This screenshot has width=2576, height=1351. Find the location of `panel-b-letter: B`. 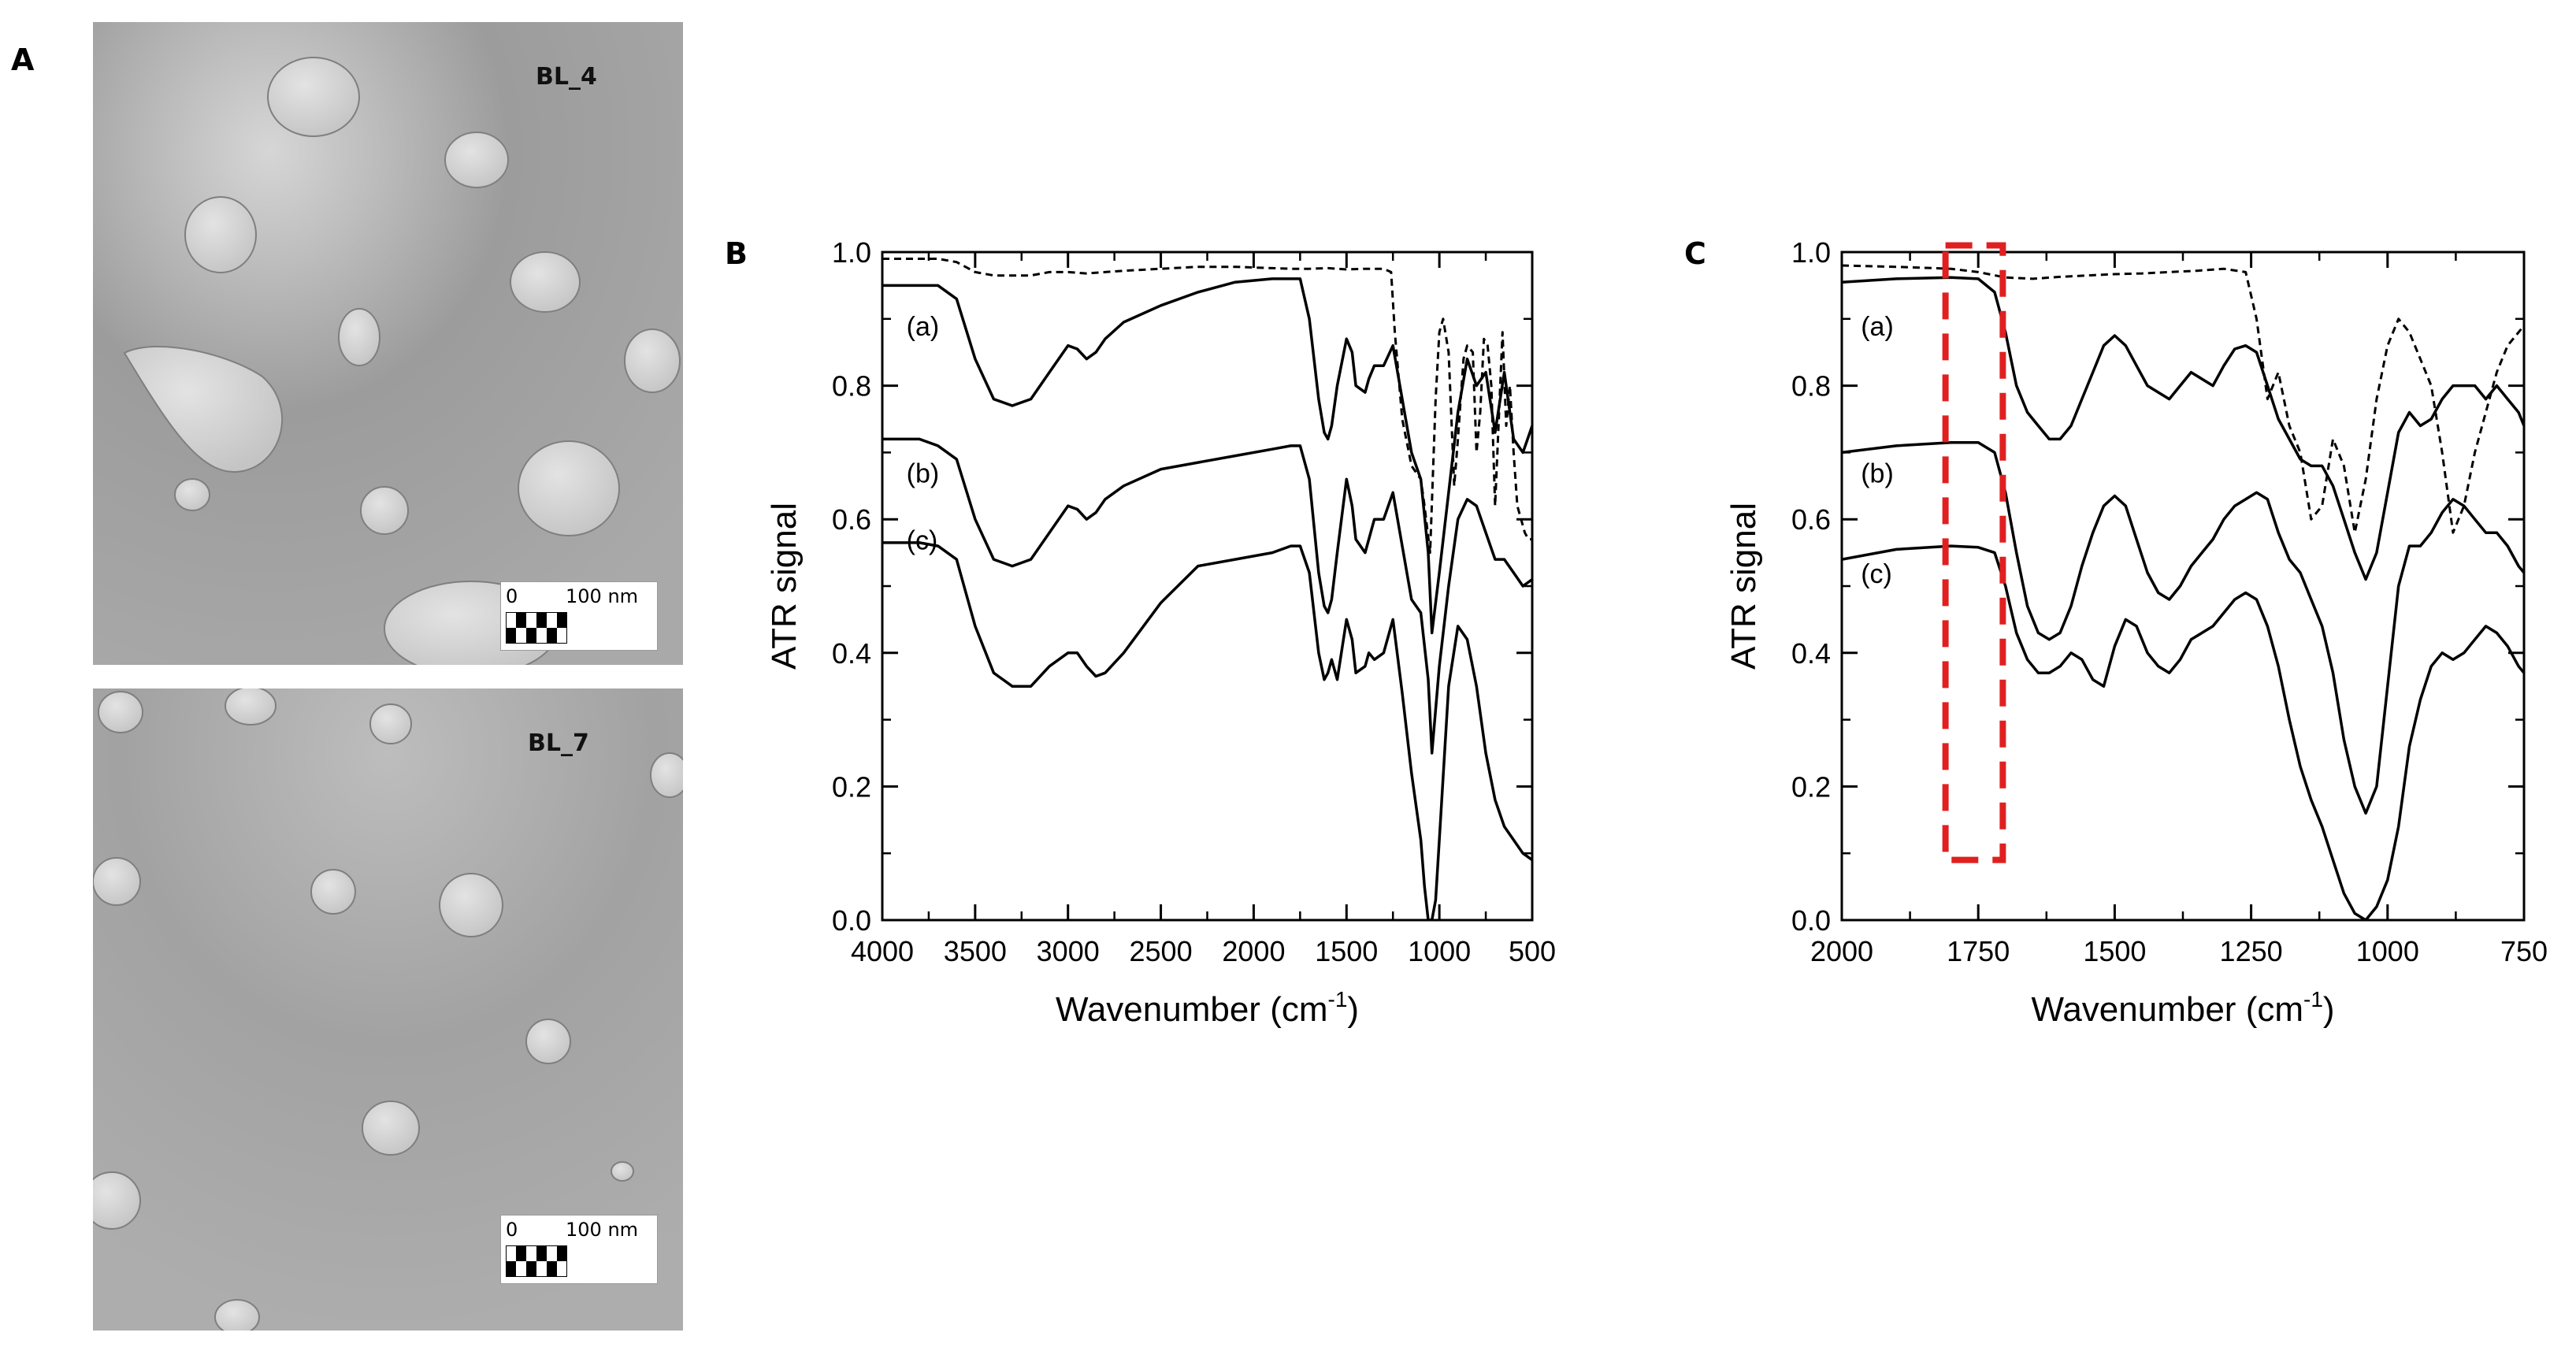

panel-b-letter: B is located at coordinates (736, 254).